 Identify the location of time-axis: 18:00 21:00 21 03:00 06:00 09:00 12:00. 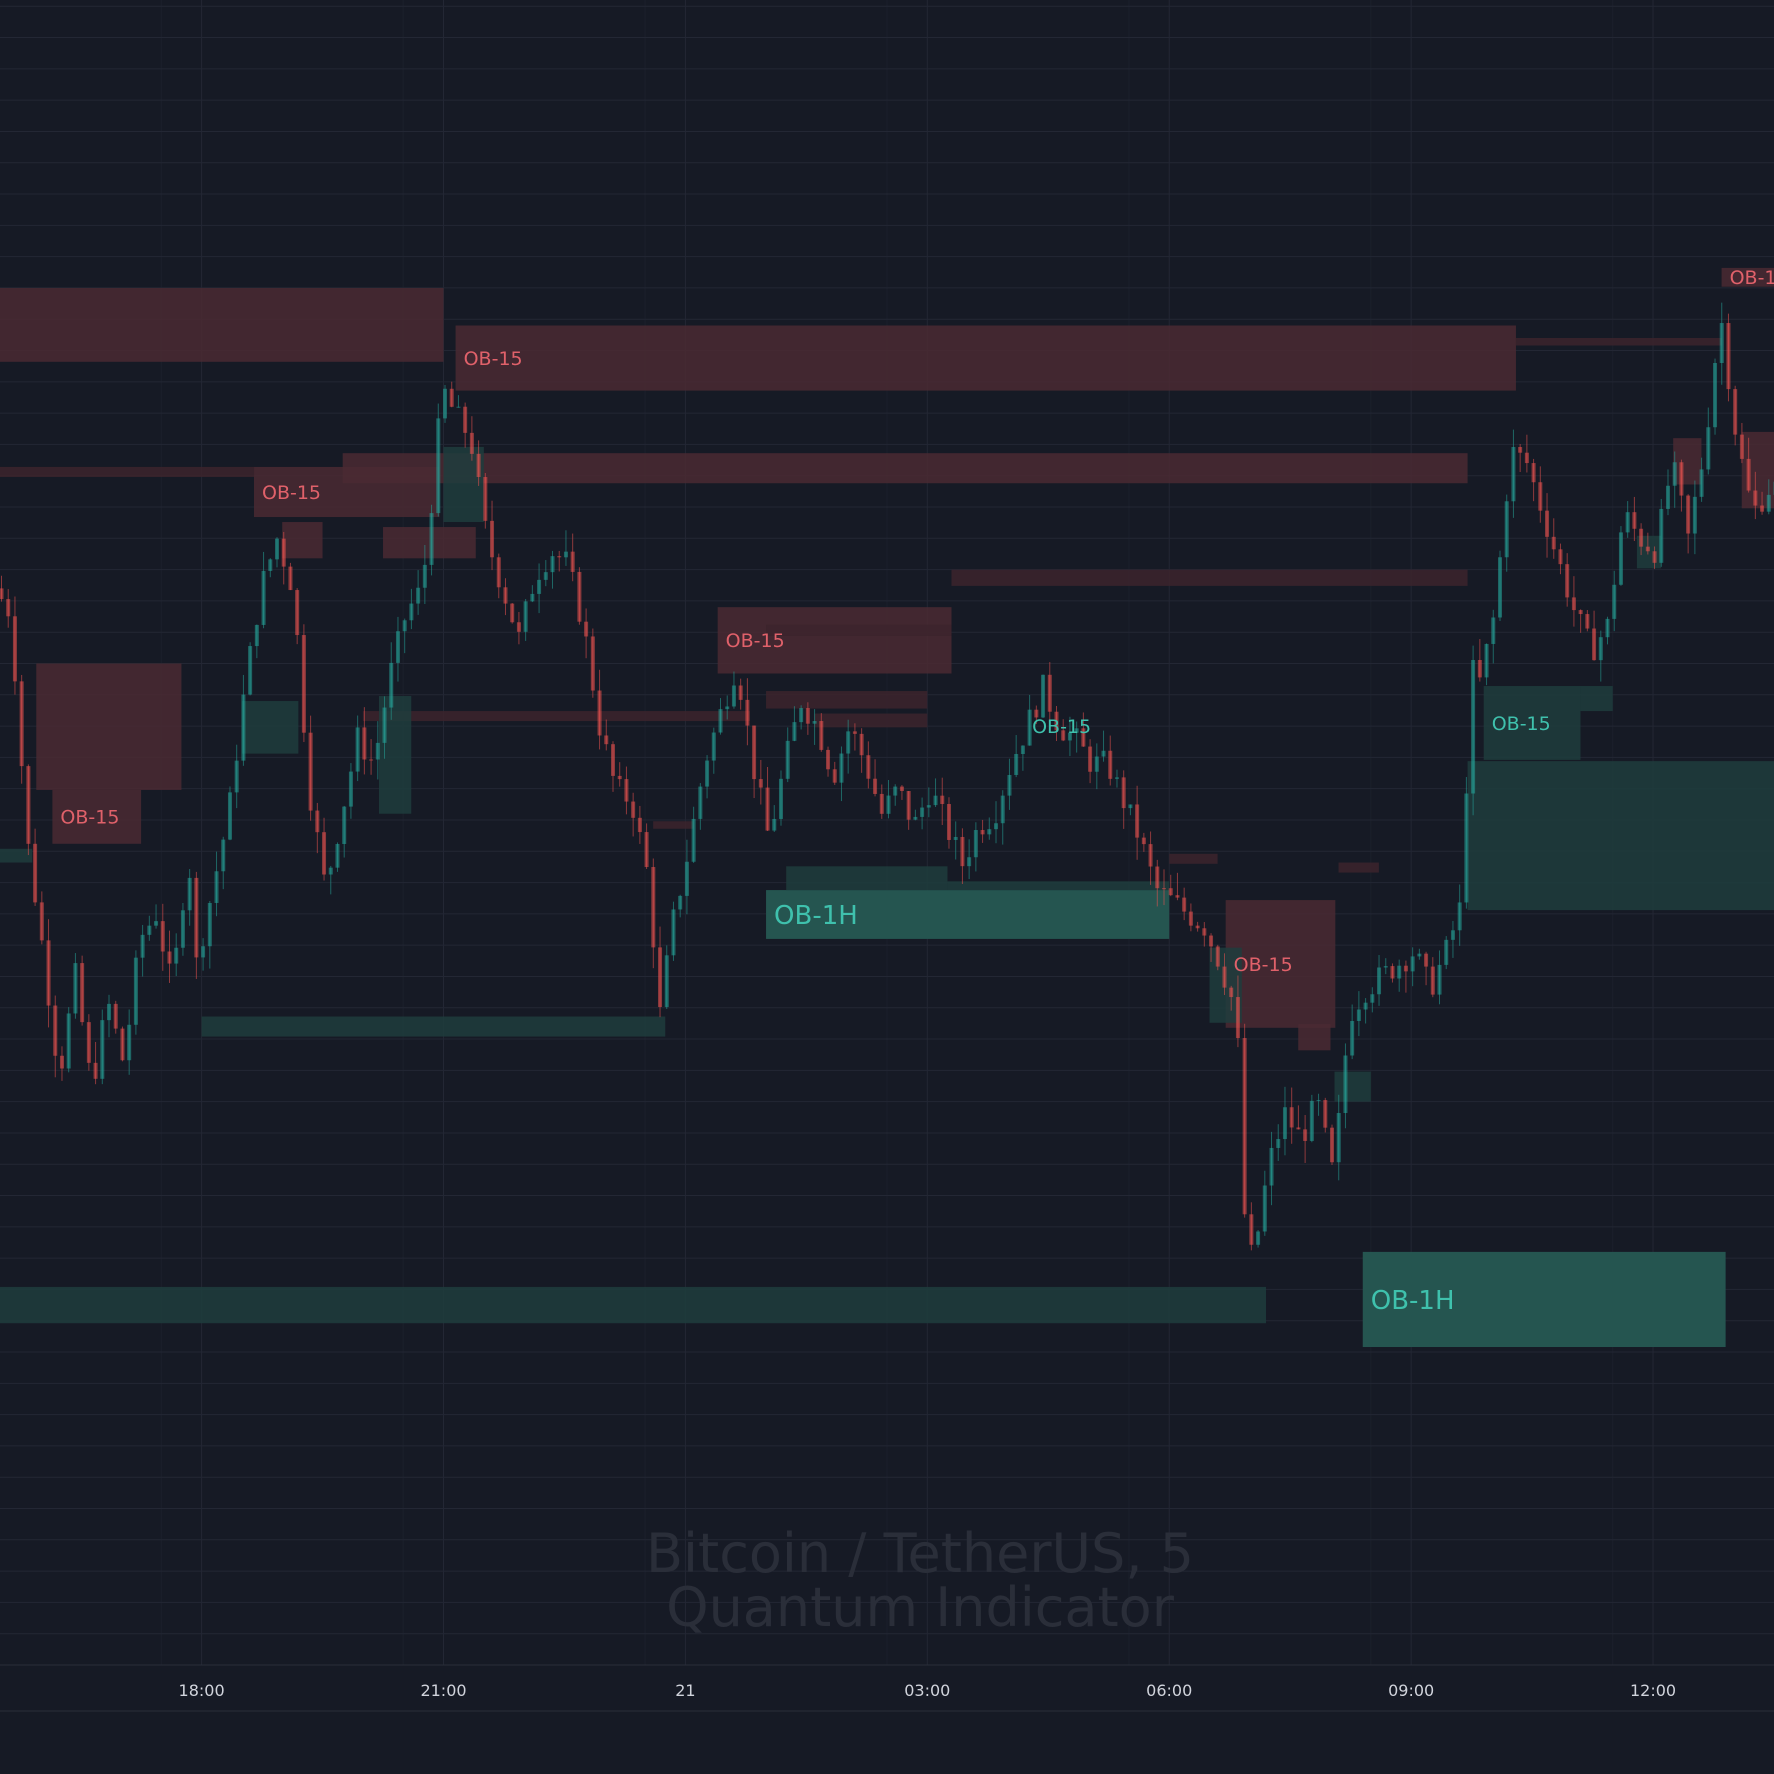
(928, 1690).